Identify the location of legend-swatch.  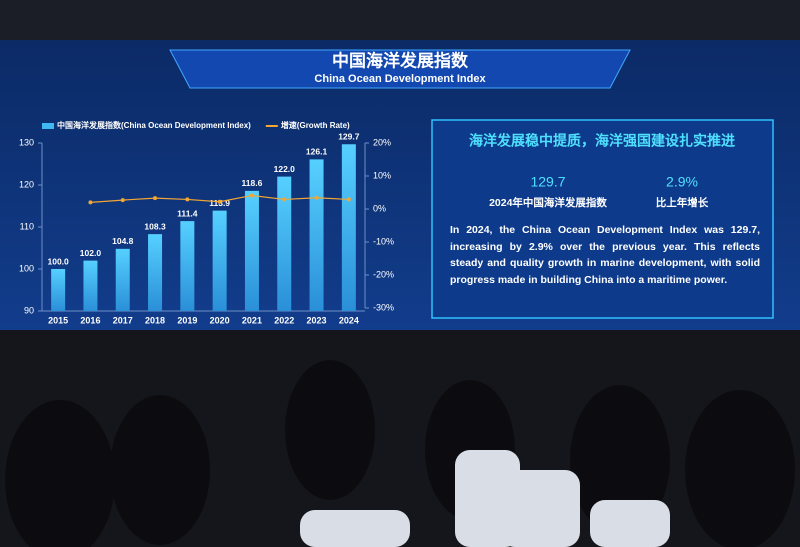
(48, 126).